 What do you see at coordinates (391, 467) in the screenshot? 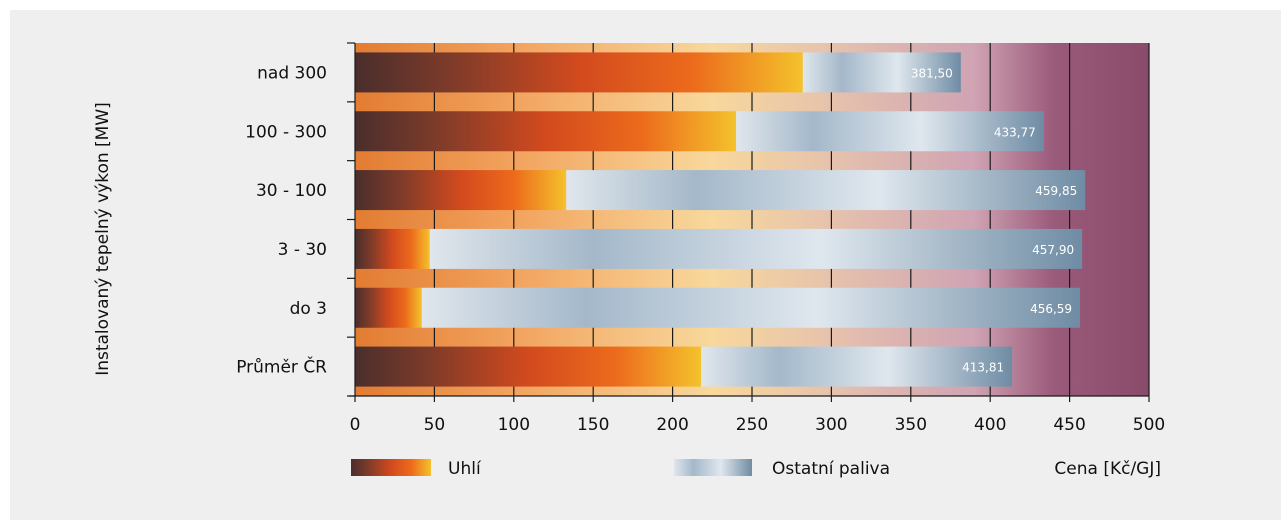
I see `legend-swatch-coal` at bounding box center [391, 467].